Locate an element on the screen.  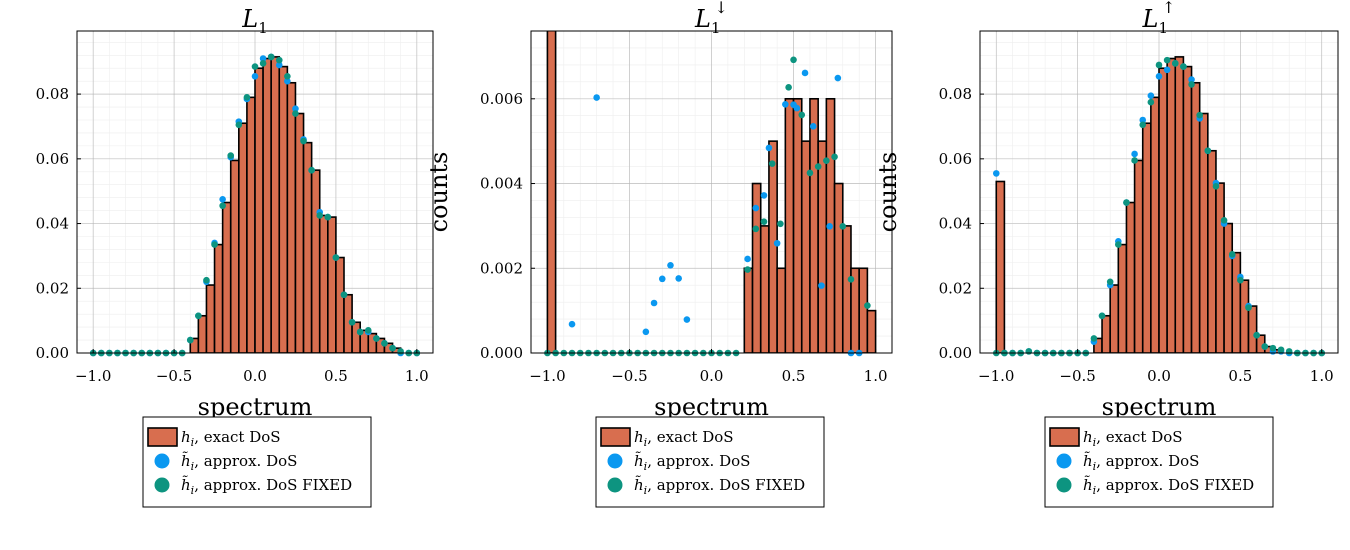
legend-swatch-exact is located at coordinates (615, 437).